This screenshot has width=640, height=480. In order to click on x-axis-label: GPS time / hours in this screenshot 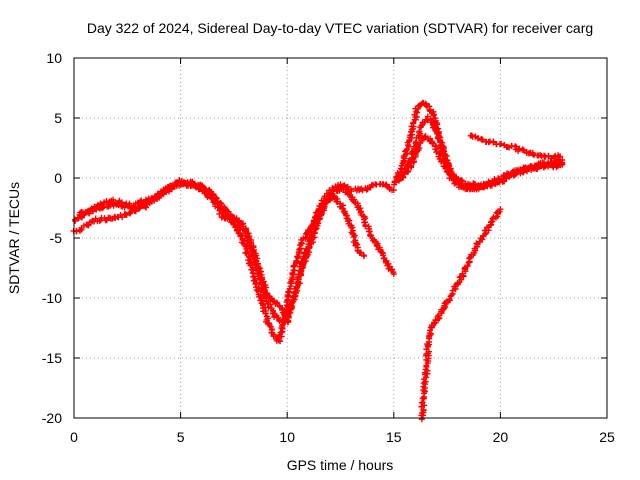, I will do `click(340, 465)`.